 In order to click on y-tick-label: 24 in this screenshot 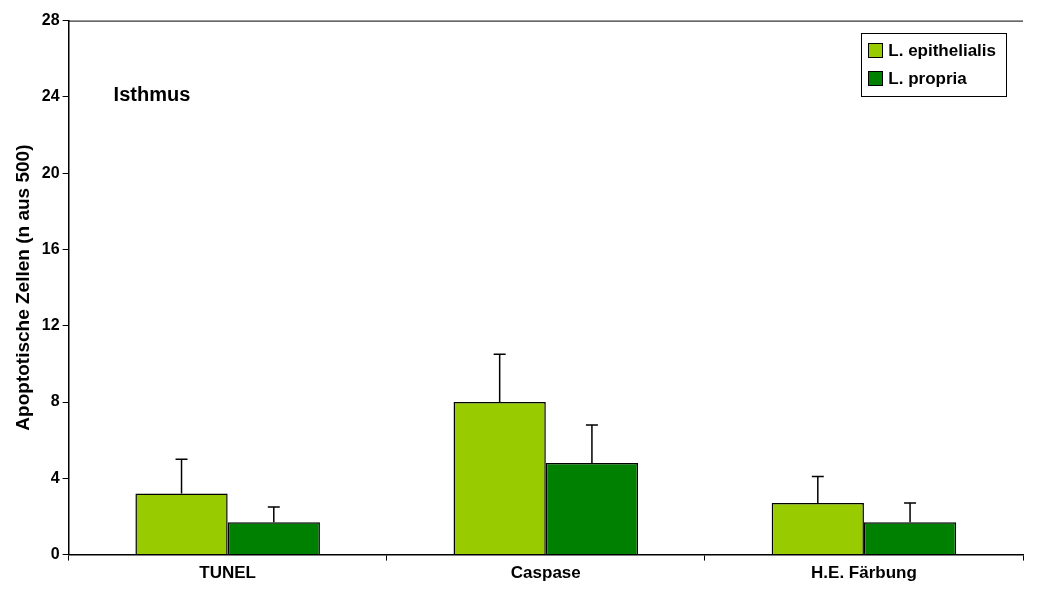, I will do `click(50, 96)`.